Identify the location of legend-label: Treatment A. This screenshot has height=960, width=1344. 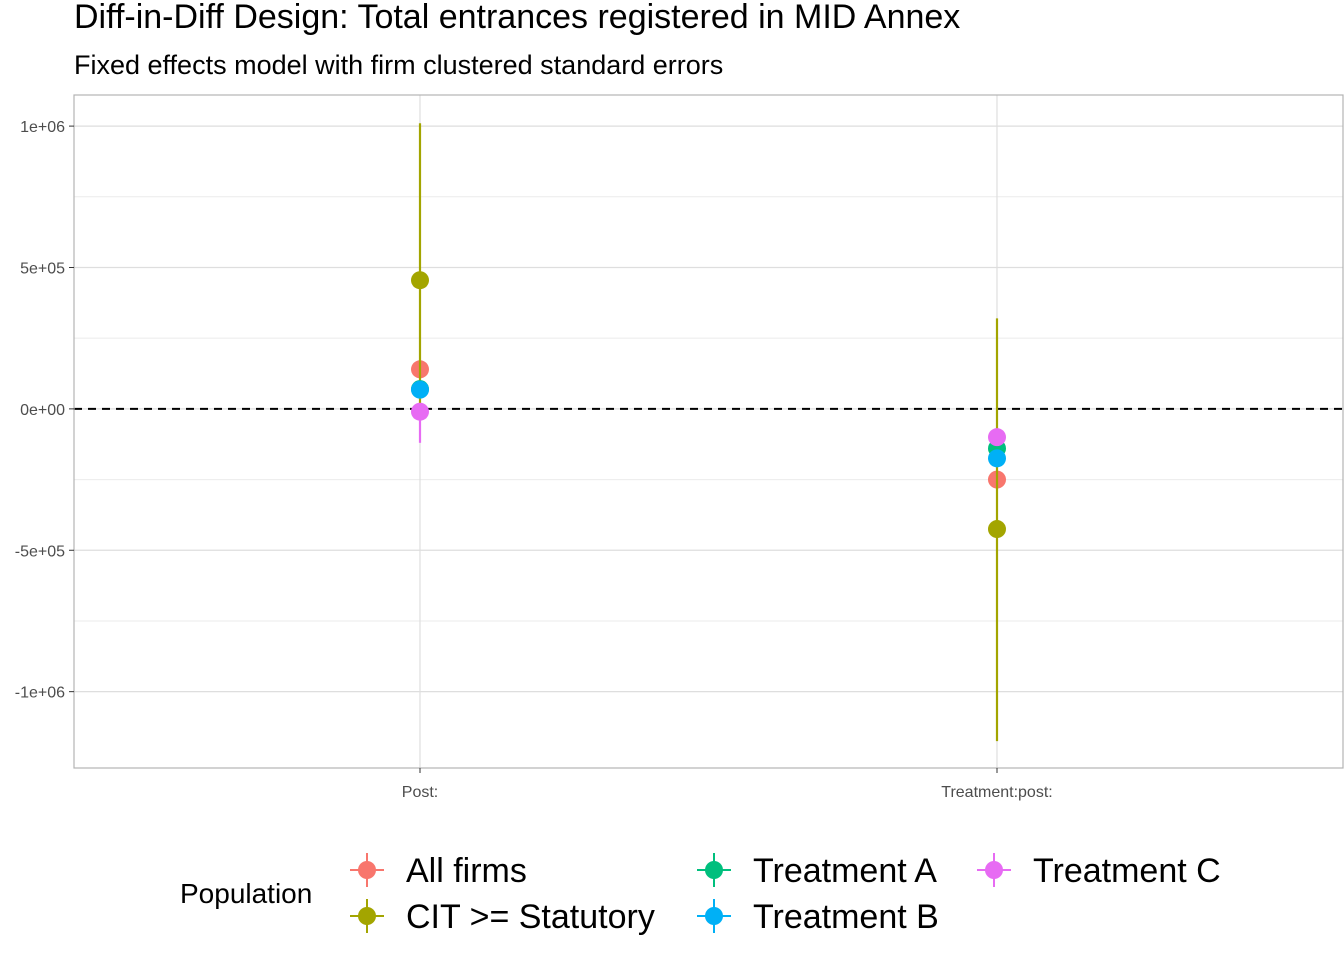
(845, 871).